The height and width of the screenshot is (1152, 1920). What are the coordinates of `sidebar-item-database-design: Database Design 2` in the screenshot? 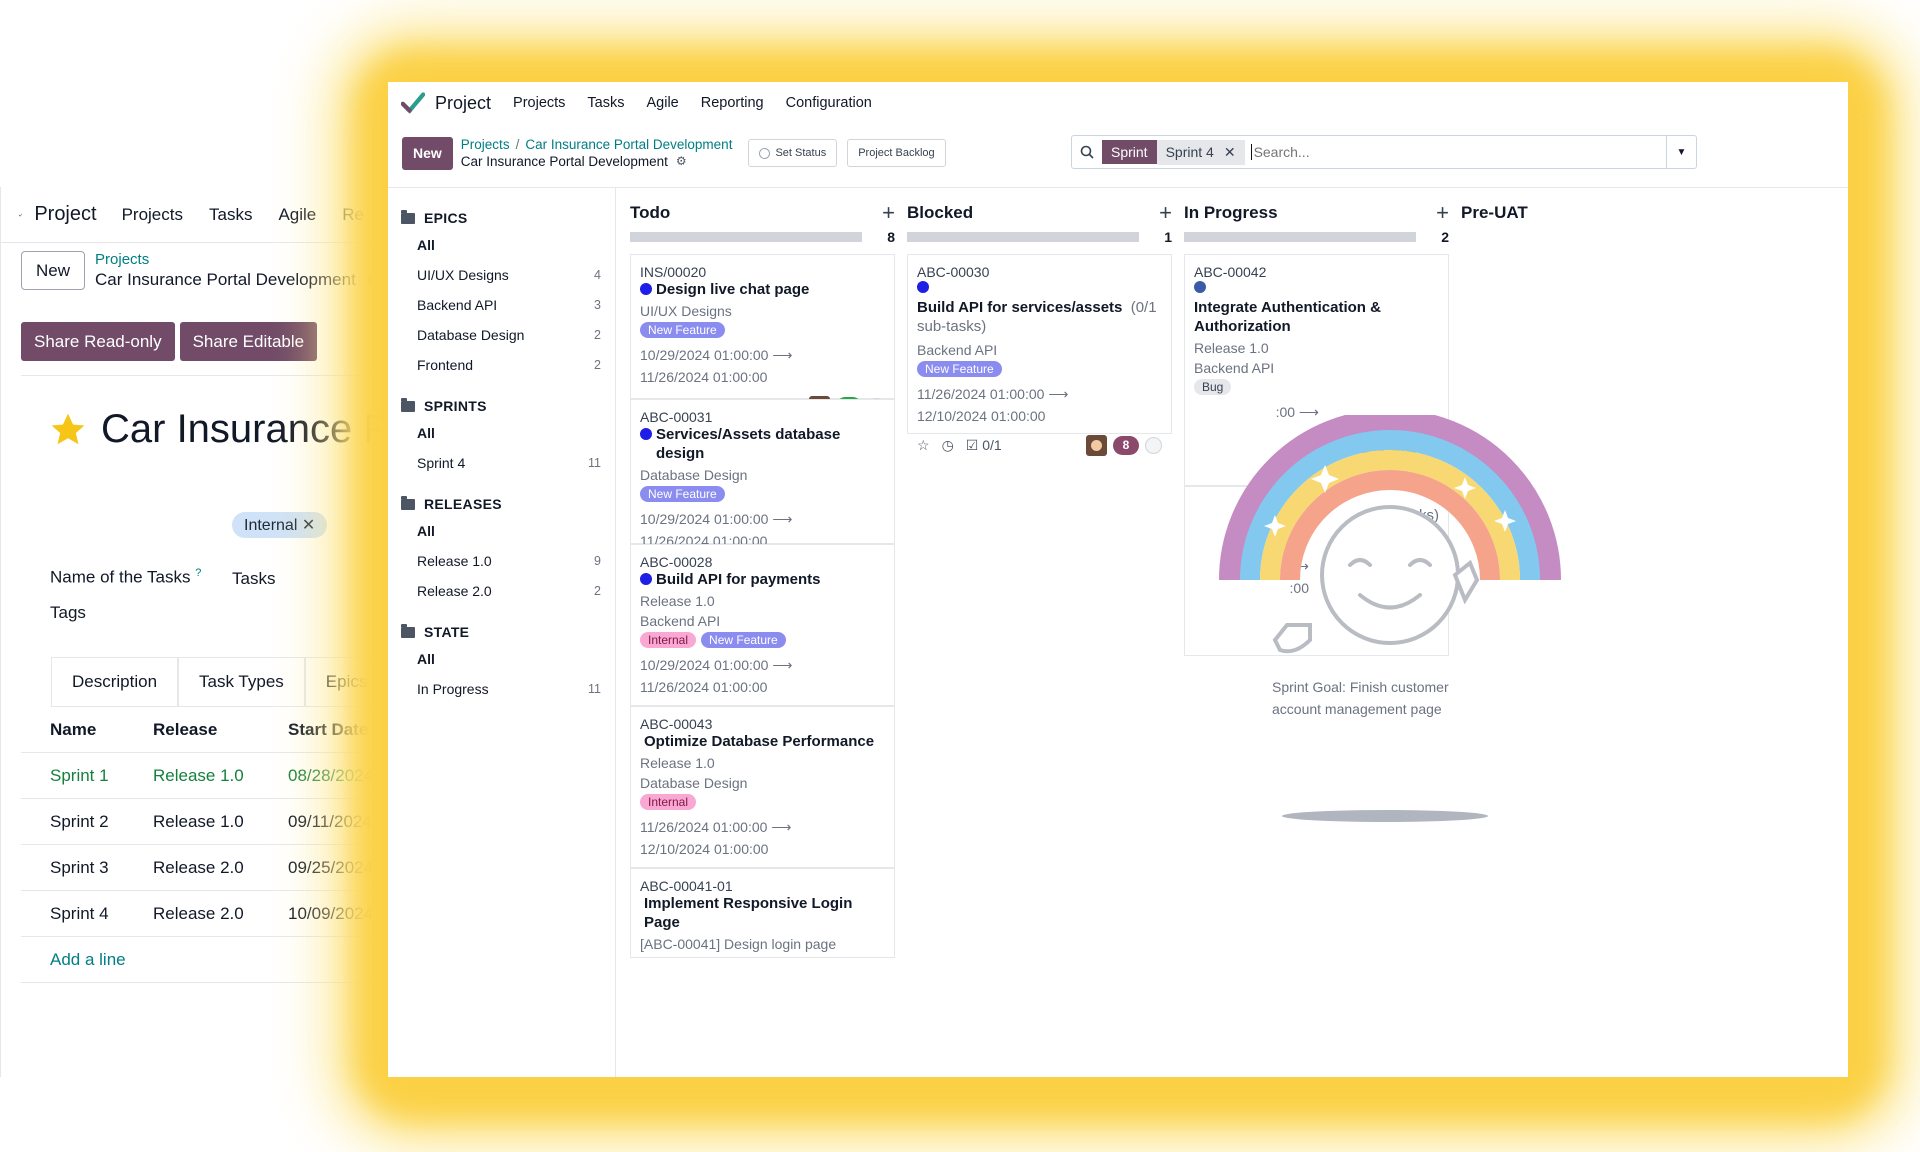 It's located at (509, 335).